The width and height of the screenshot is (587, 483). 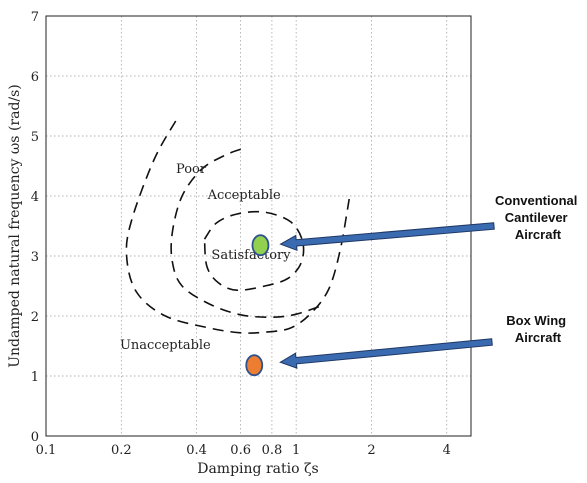 I want to click on y-tick-label: 4, so click(x=35, y=197).